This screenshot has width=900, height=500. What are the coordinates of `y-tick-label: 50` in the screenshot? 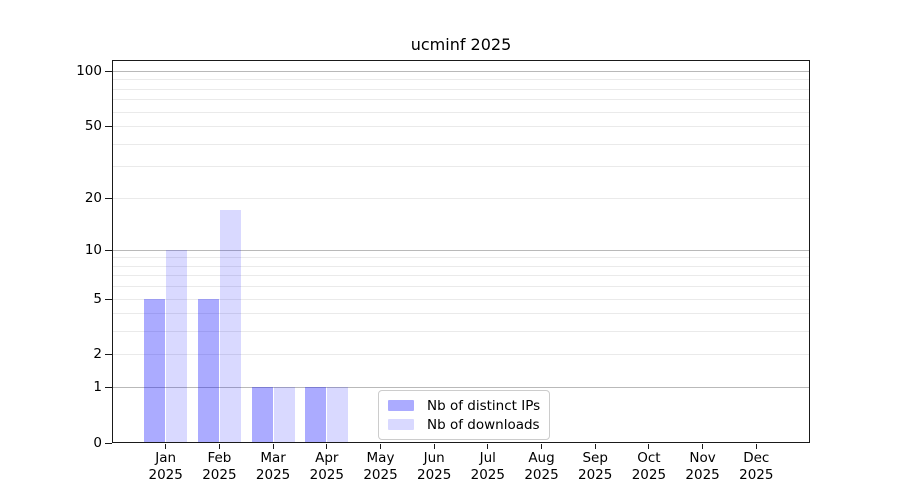 It's located at (93, 126).